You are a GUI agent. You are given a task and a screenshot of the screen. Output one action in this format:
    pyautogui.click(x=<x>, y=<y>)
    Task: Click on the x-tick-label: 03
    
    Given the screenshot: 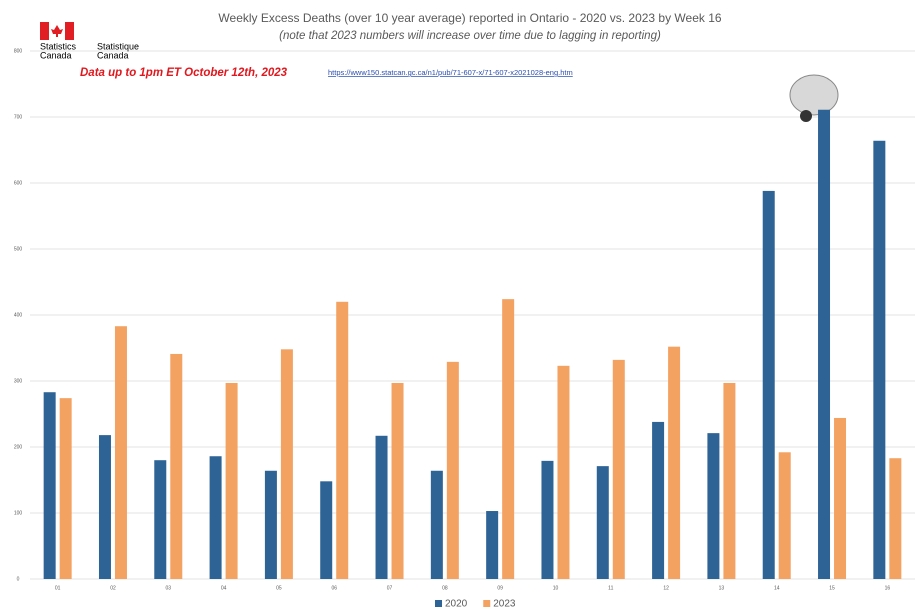 What is the action you would take?
    pyautogui.click(x=169, y=588)
    